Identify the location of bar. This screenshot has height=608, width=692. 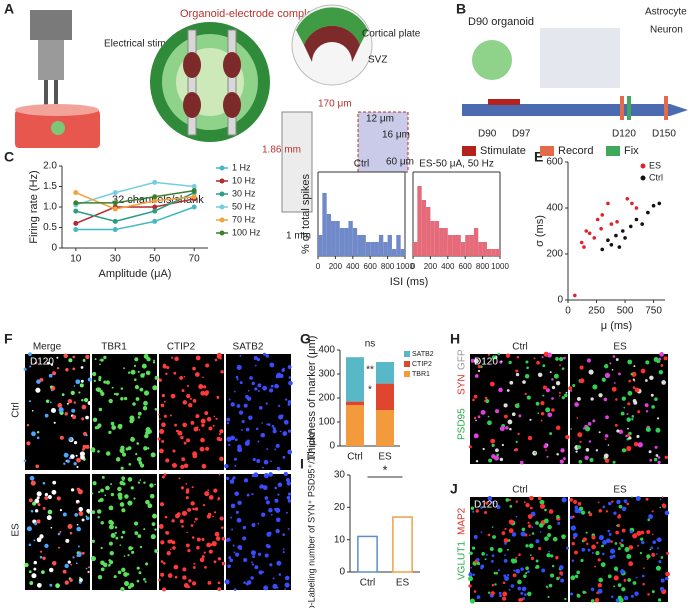
(489, 252).